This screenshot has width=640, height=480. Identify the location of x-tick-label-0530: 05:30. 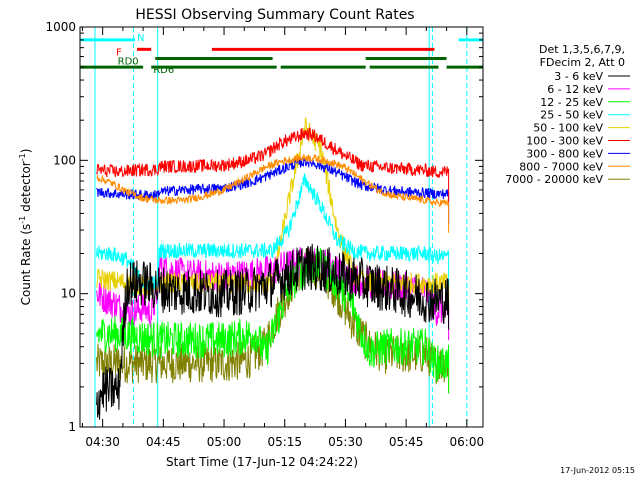
(345, 442).